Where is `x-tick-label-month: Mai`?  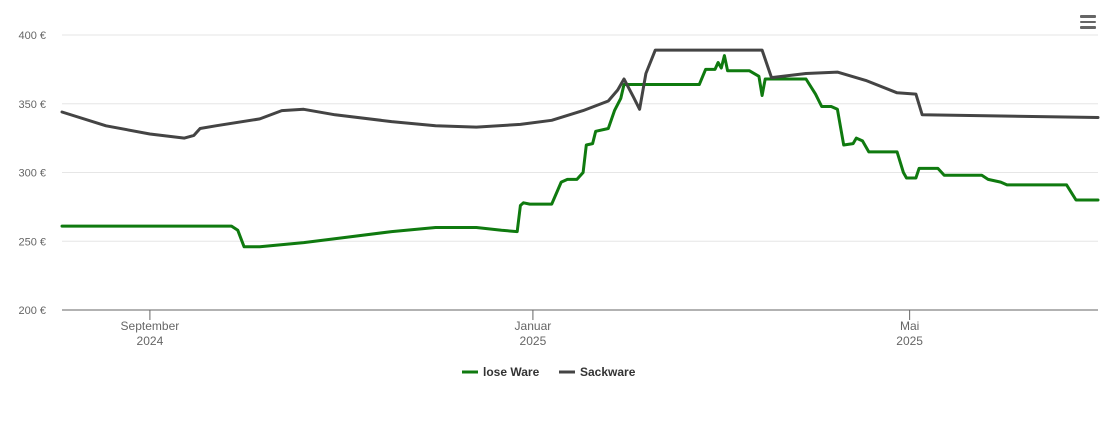 x-tick-label-month: Mai is located at coordinates (909, 326).